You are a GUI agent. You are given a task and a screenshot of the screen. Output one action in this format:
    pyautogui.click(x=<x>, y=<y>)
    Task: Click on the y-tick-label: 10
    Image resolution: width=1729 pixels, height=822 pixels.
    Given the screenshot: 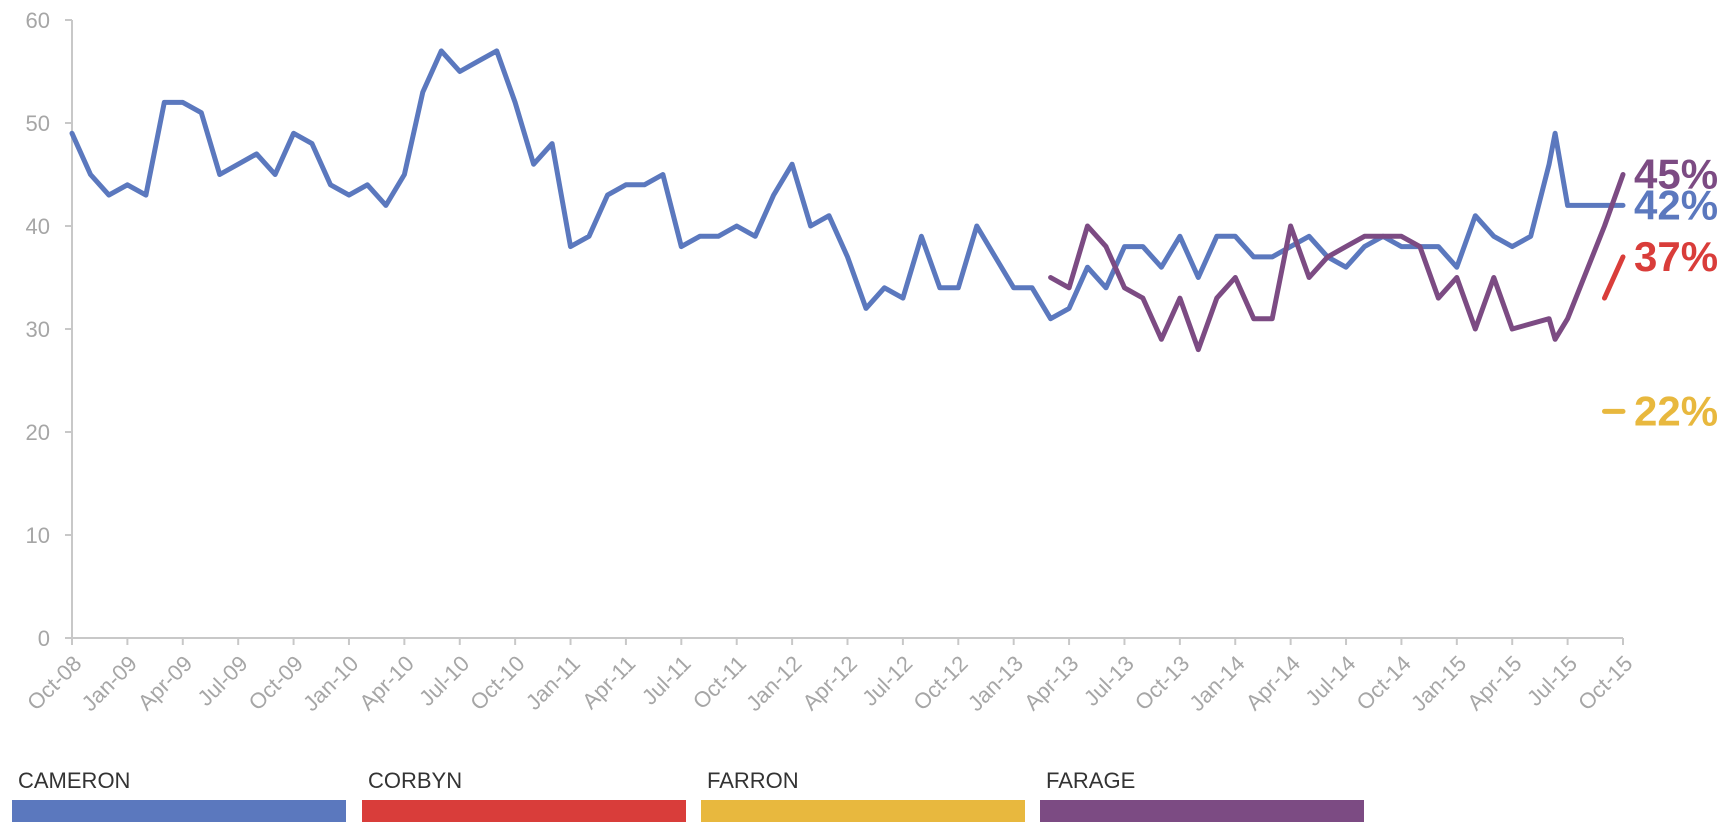 What is the action you would take?
    pyautogui.click(x=38, y=535)
    